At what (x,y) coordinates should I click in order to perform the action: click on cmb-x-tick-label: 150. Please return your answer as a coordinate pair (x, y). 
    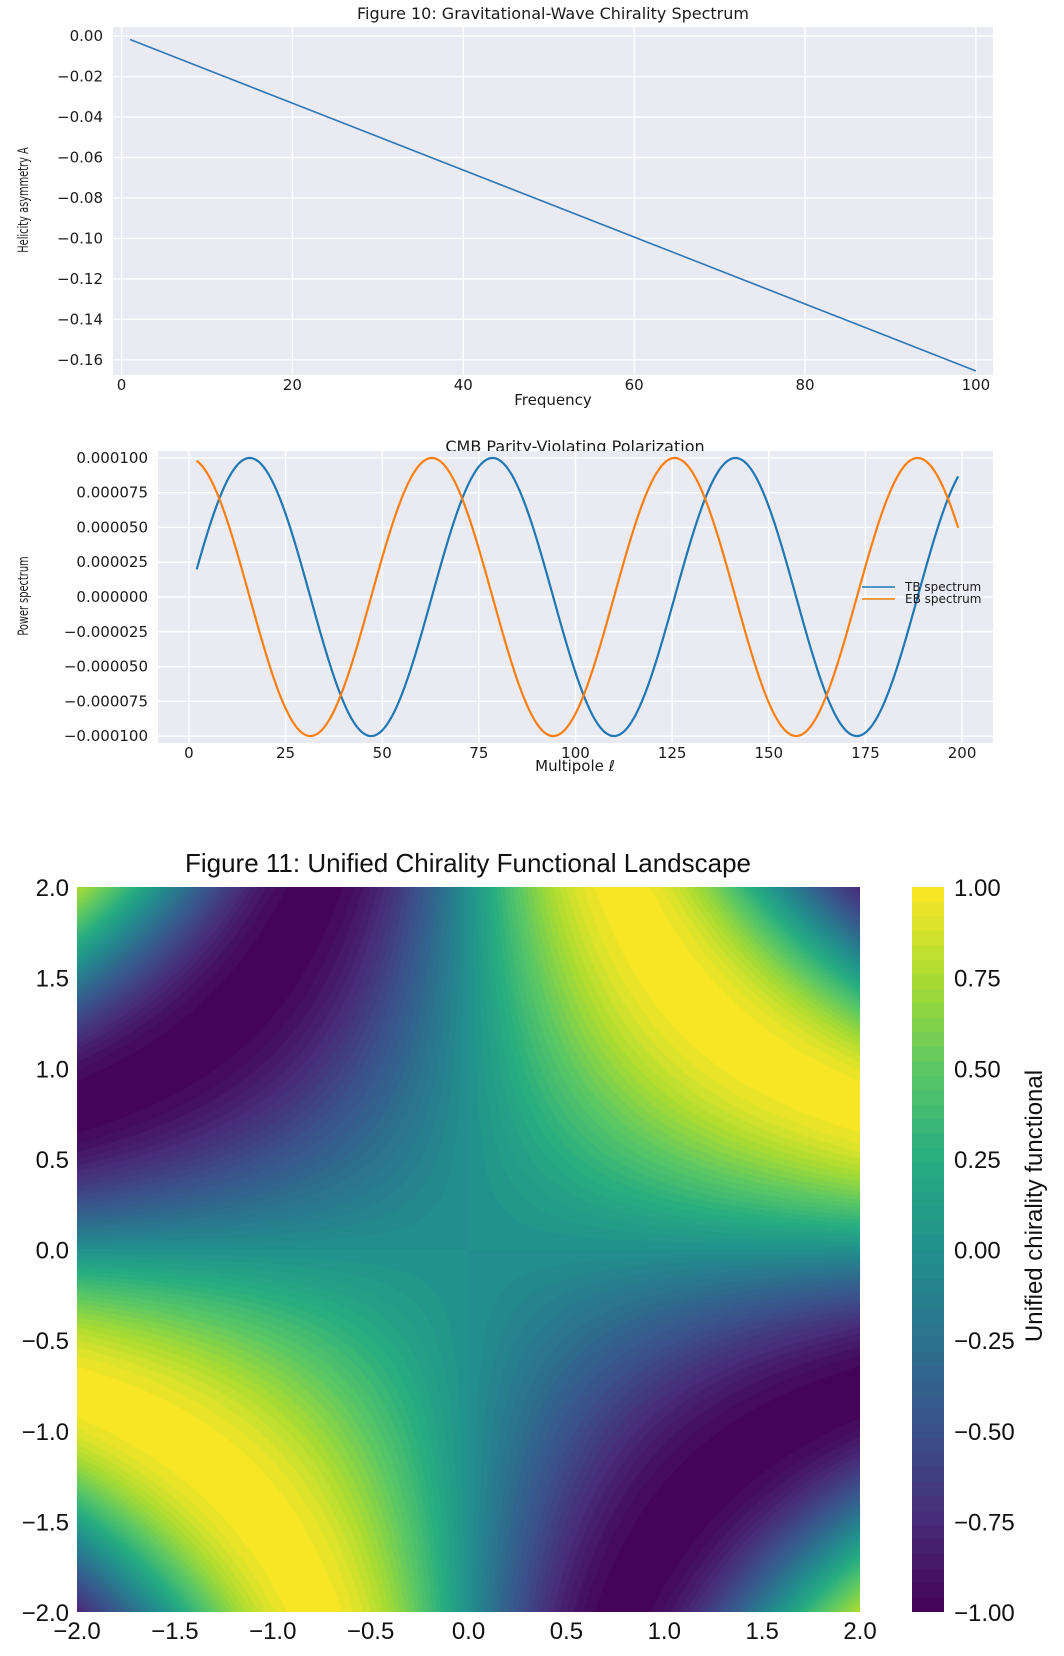
    Looking at the image, I should click on (768, 753).